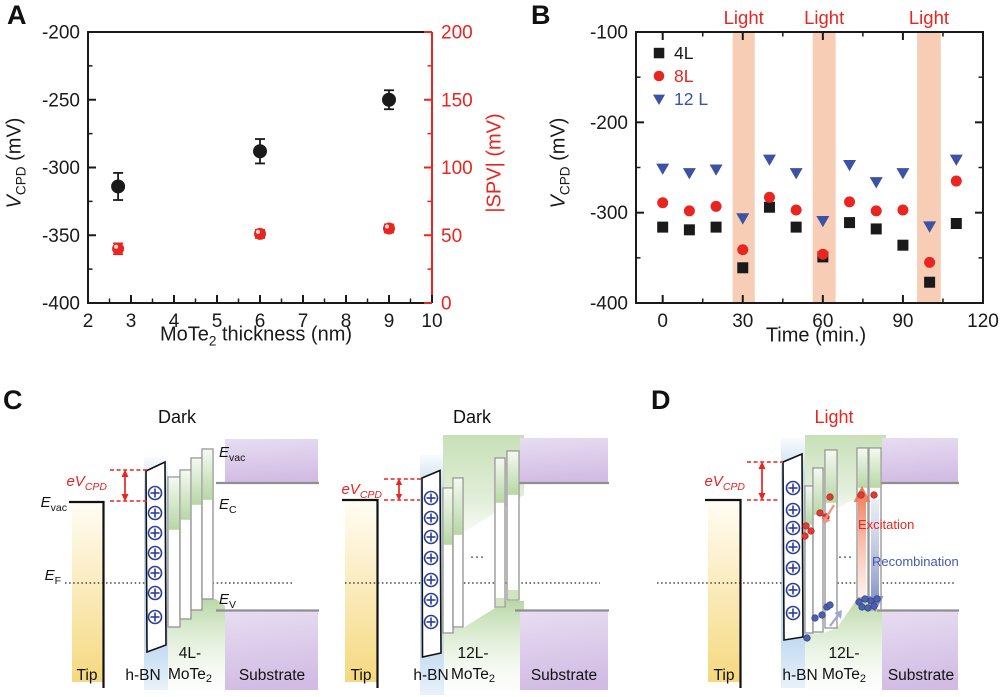 This screenshot has height=697, width=1000. I want to click on x-tick-label: 60, so click(822, 321).